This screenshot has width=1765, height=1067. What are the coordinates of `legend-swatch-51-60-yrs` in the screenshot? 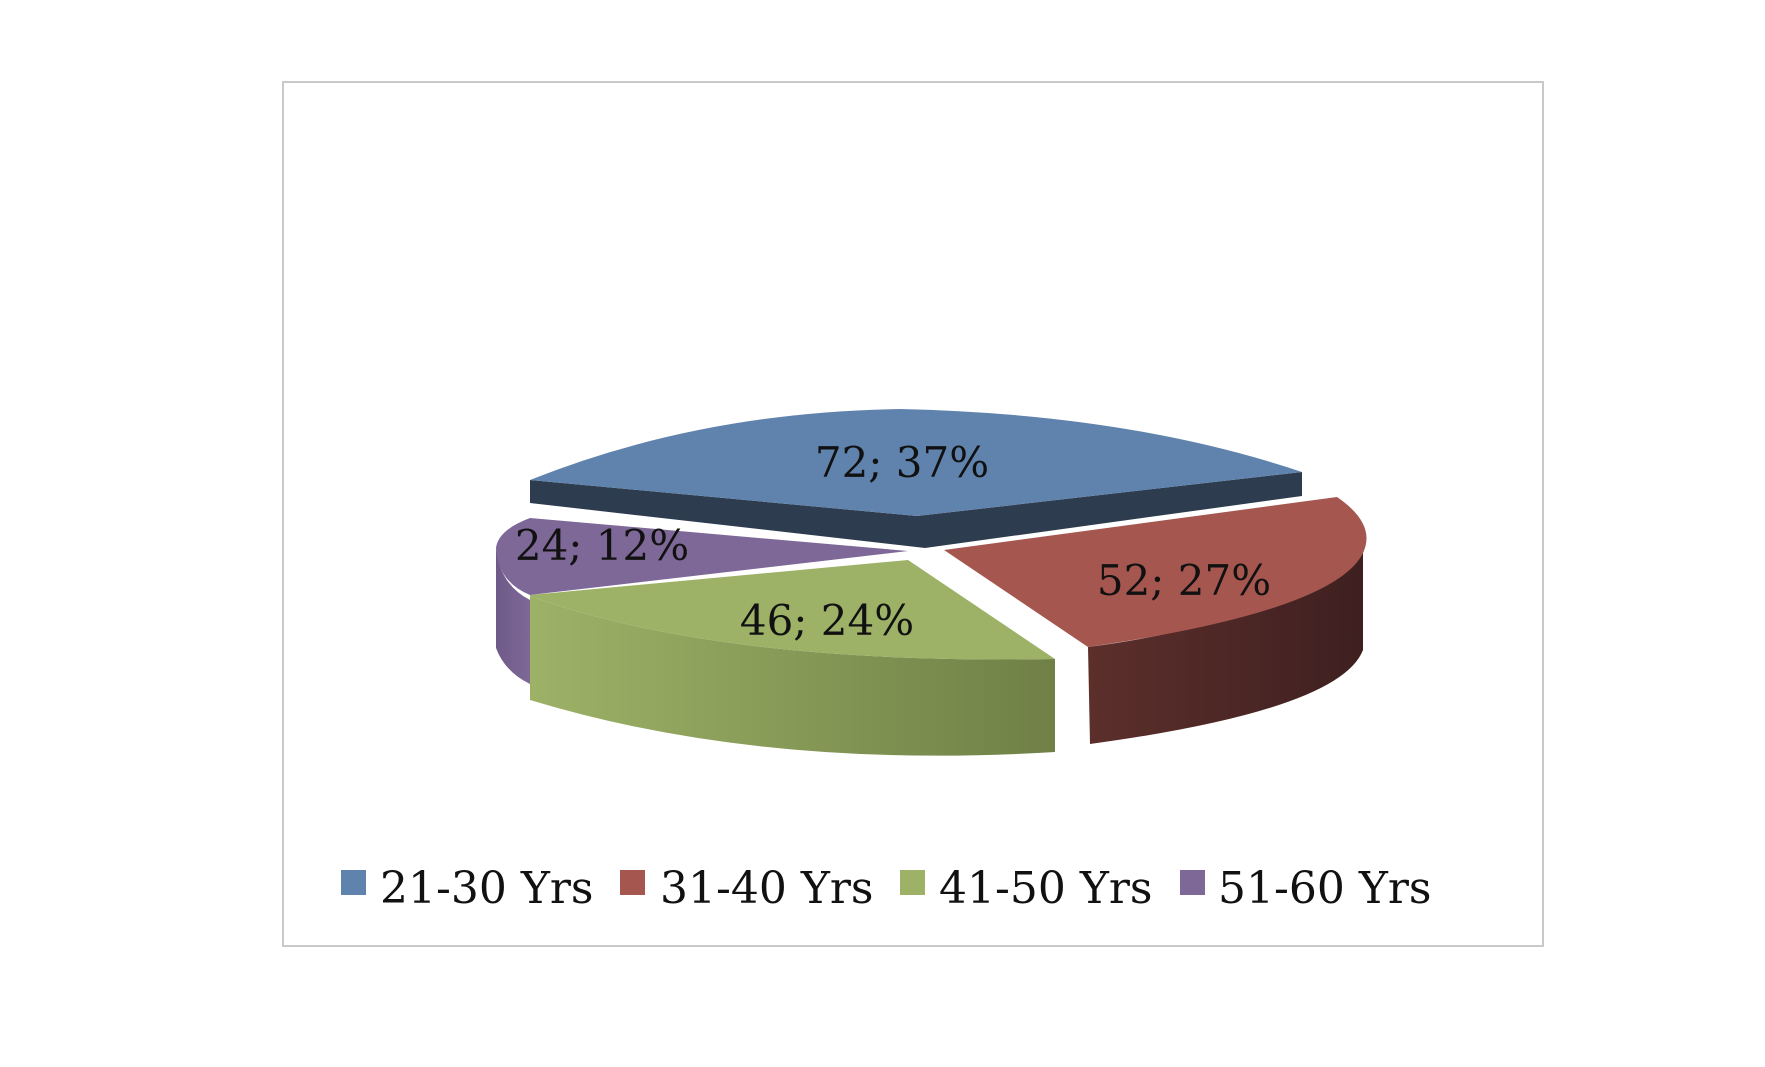 It's located at (1192, 882).